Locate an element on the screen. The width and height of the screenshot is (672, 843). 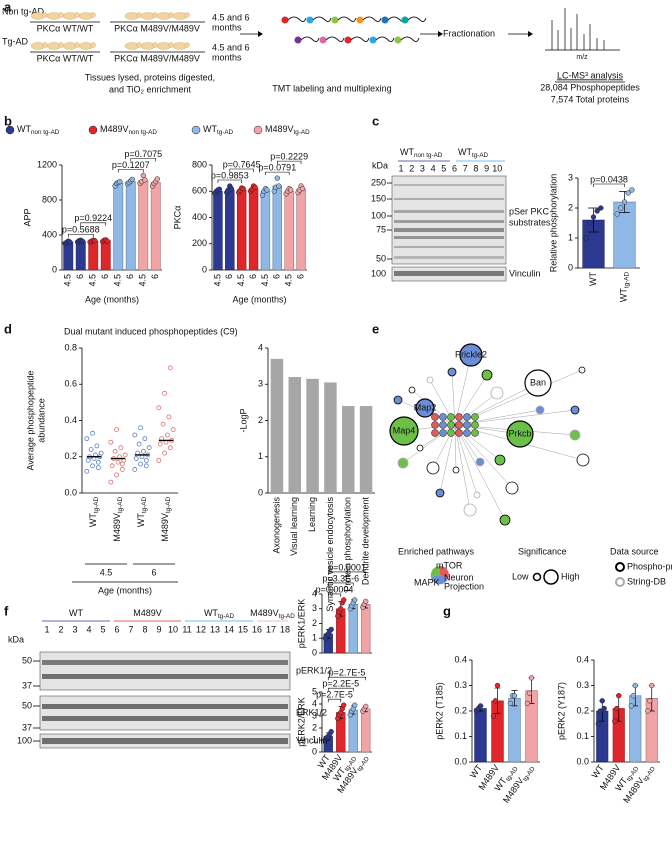
row-label: Non tg-AD is located at coordinates (23, 11).